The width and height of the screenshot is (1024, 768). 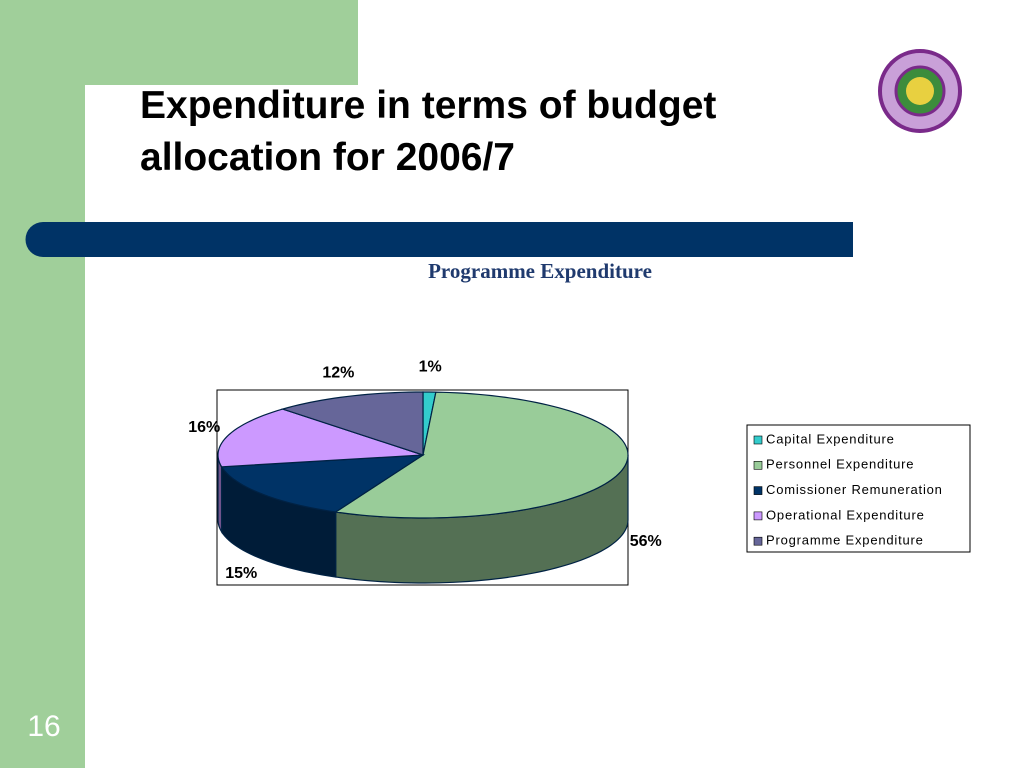 What do you see at coordinates (42, 384) in the screenshot?
I see `green-strip` at bounding box center [42, 384].